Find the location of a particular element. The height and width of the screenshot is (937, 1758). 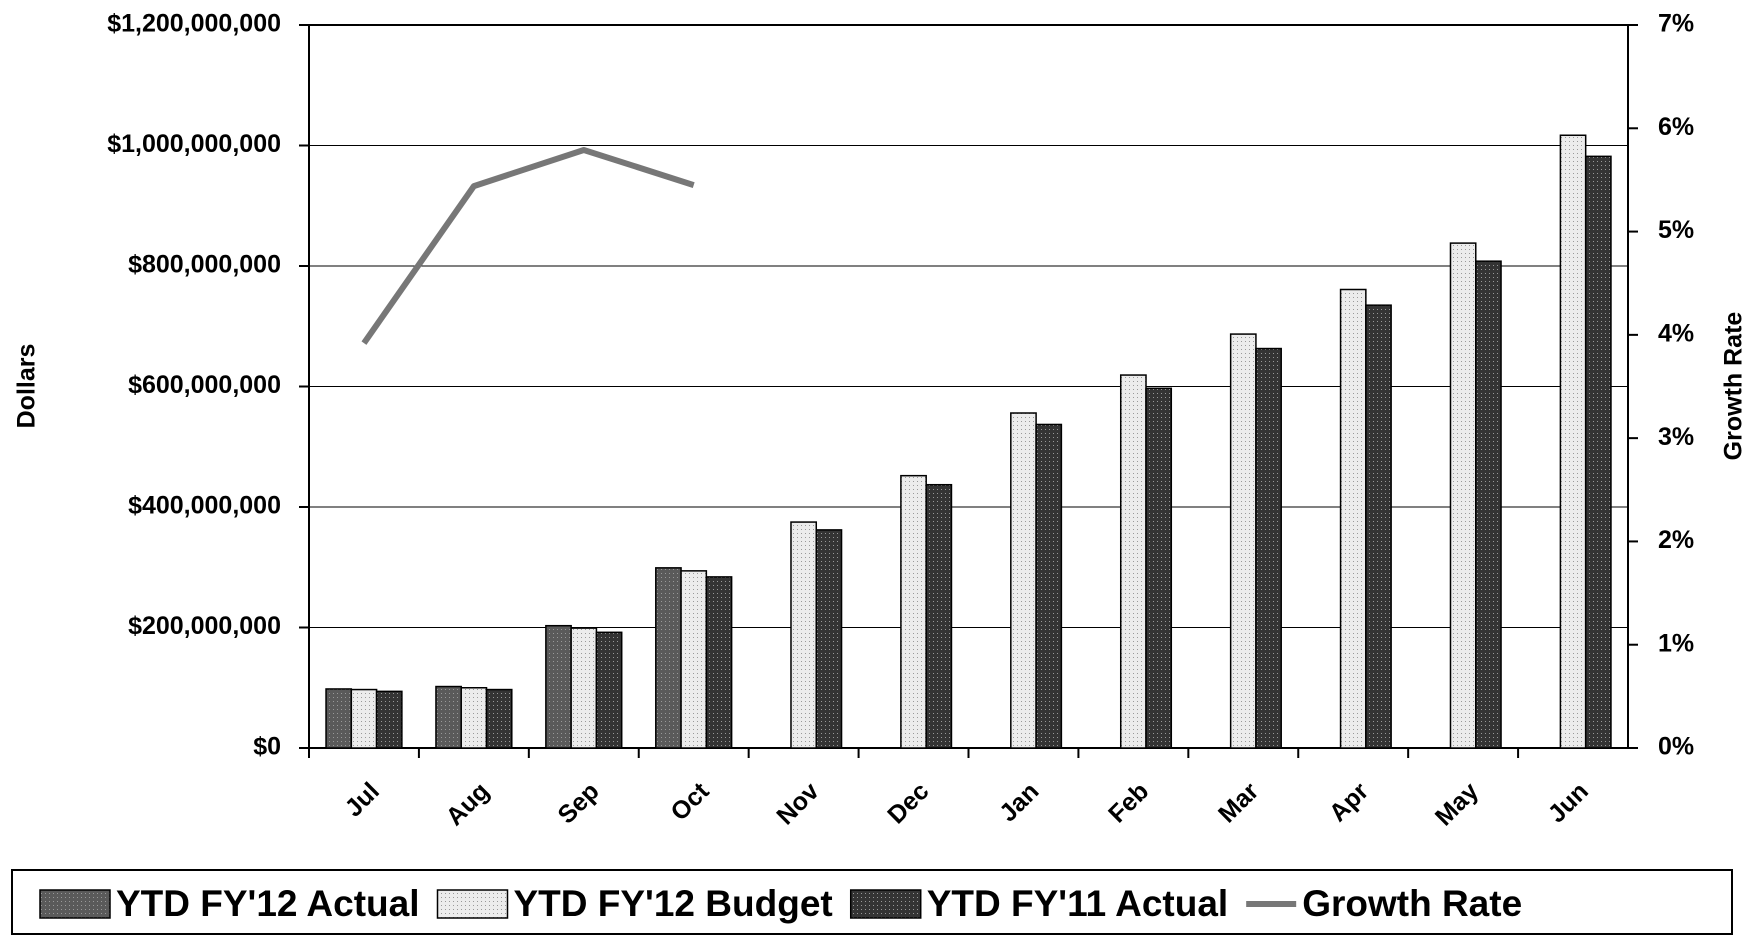

y-tick-label: $600,000,000 is located at coordinates (204, 385).